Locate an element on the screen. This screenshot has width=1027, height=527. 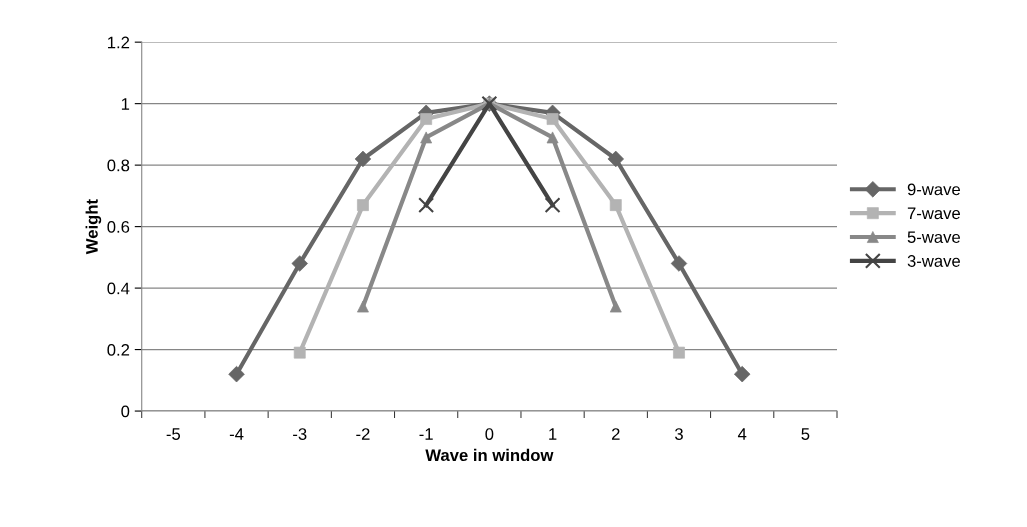
legend-label: 9-wave is located at coordinates (933, 189).